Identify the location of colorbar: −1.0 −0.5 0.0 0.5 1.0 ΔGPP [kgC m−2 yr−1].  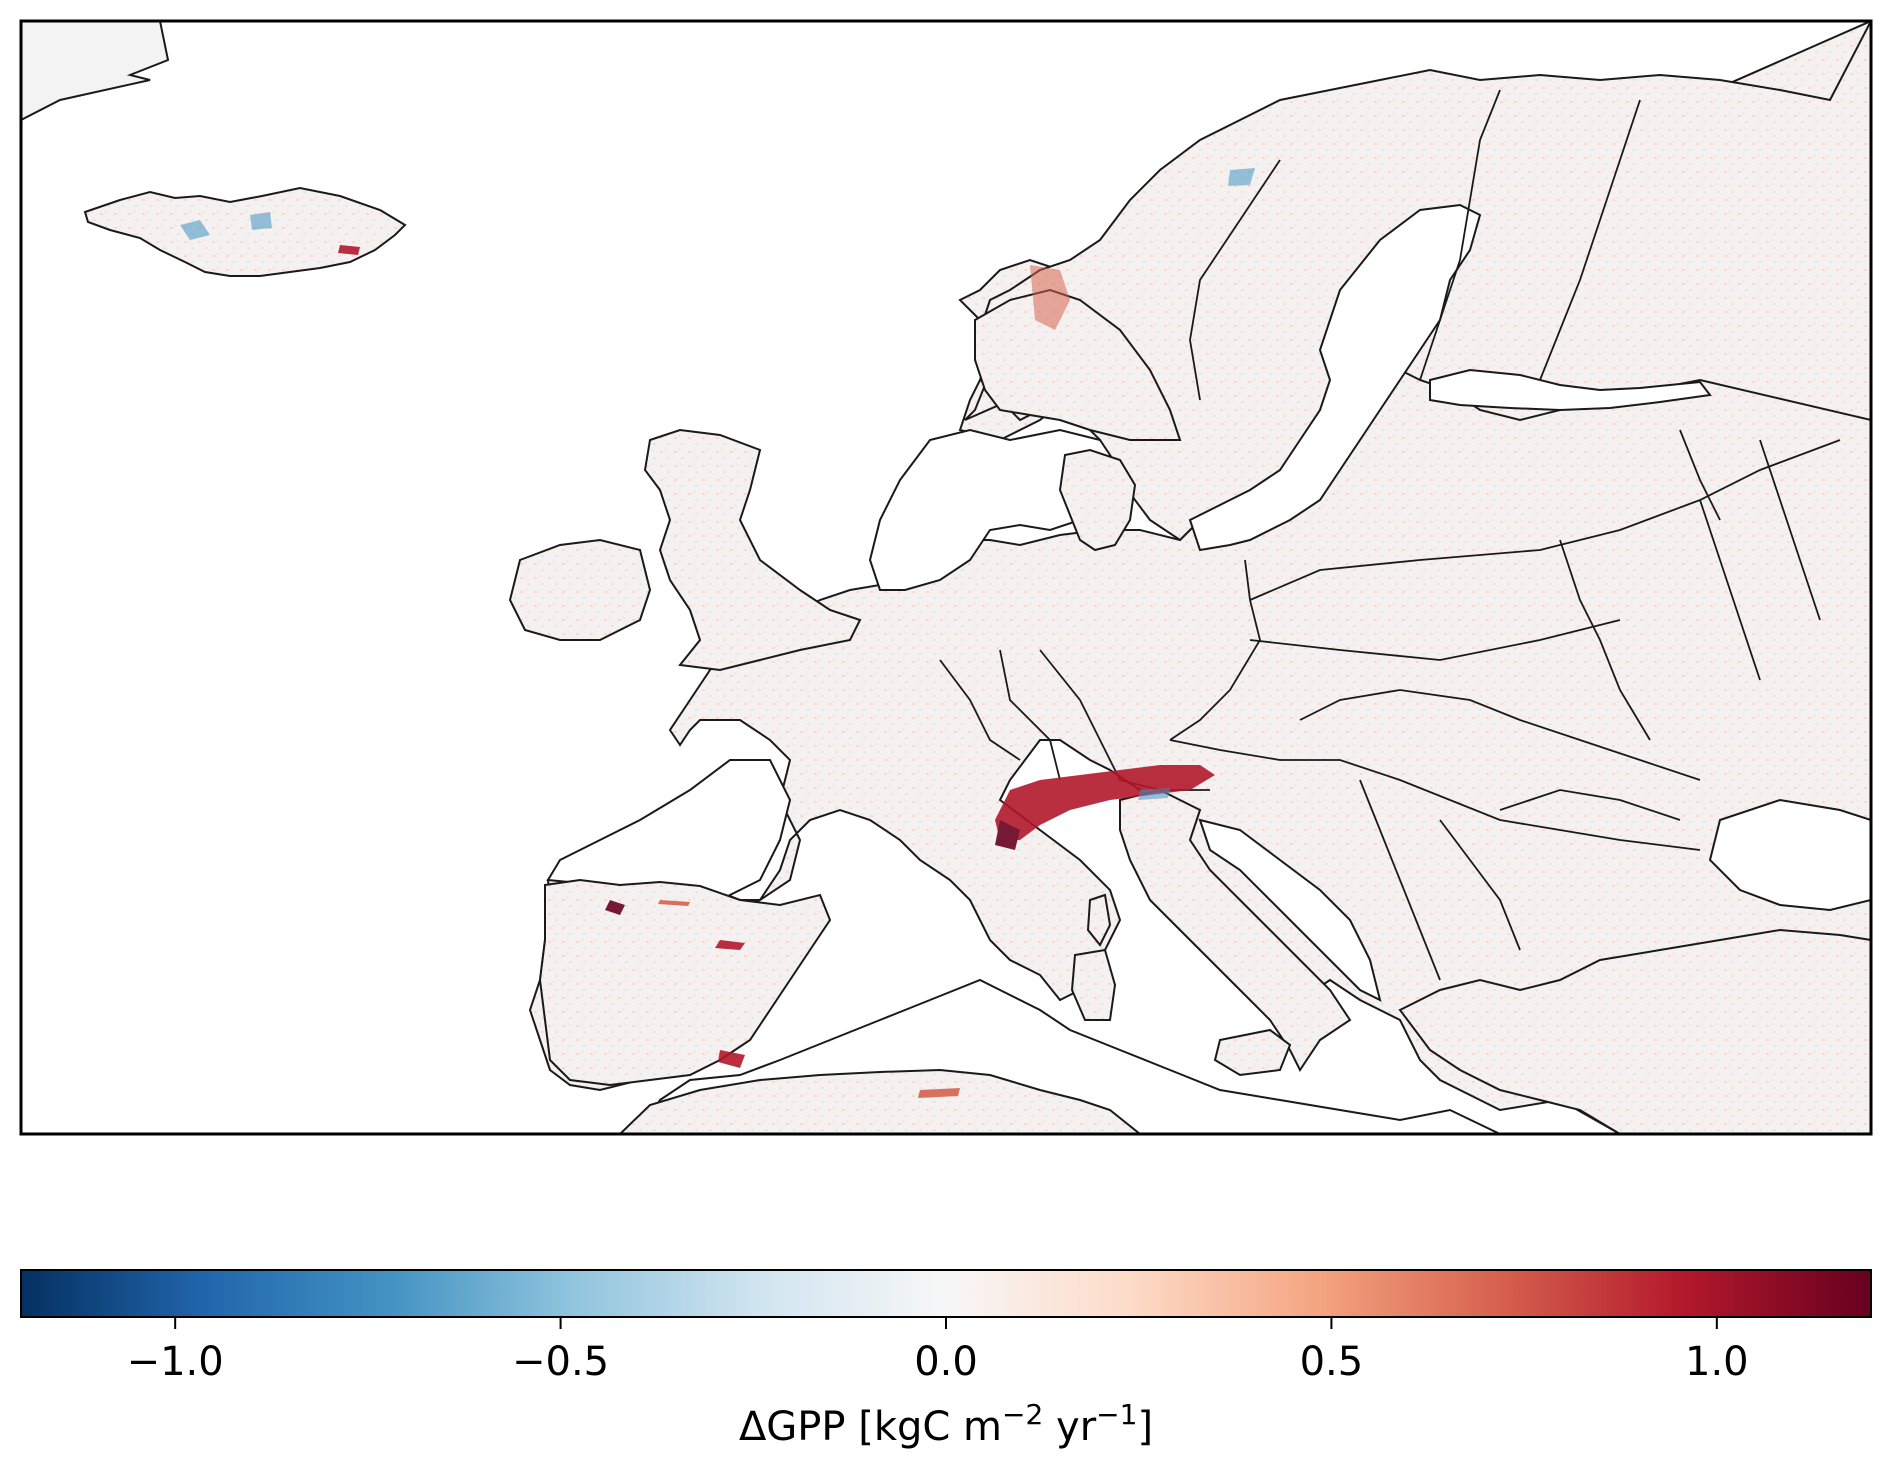
(946, 1359).